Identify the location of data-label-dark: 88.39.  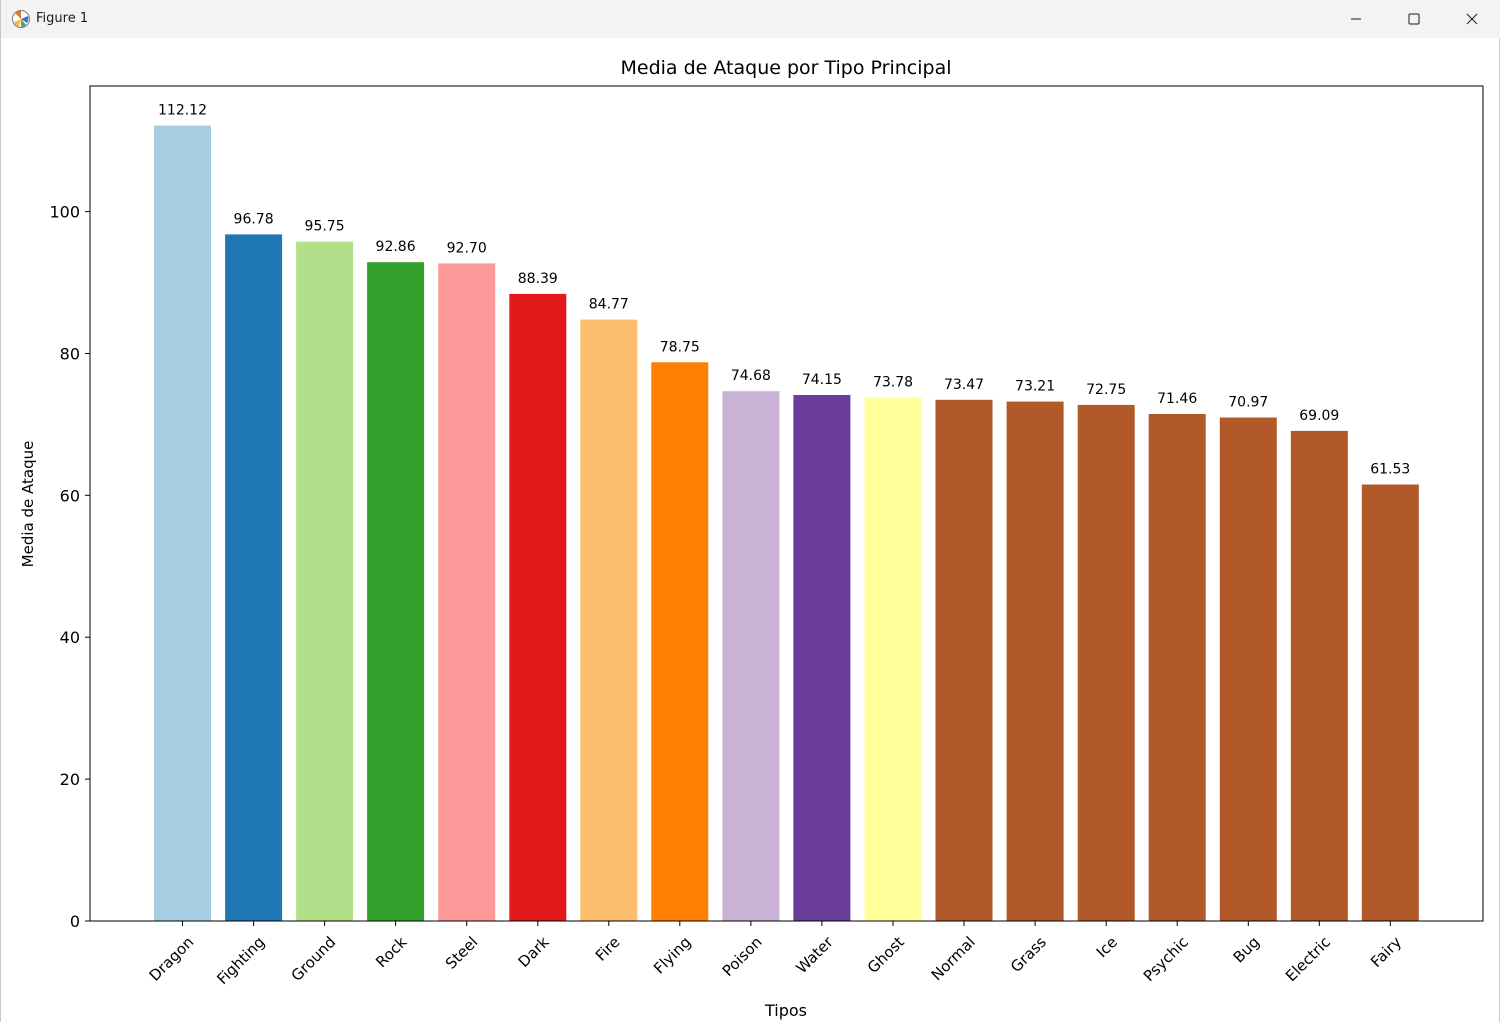
(538, 279).